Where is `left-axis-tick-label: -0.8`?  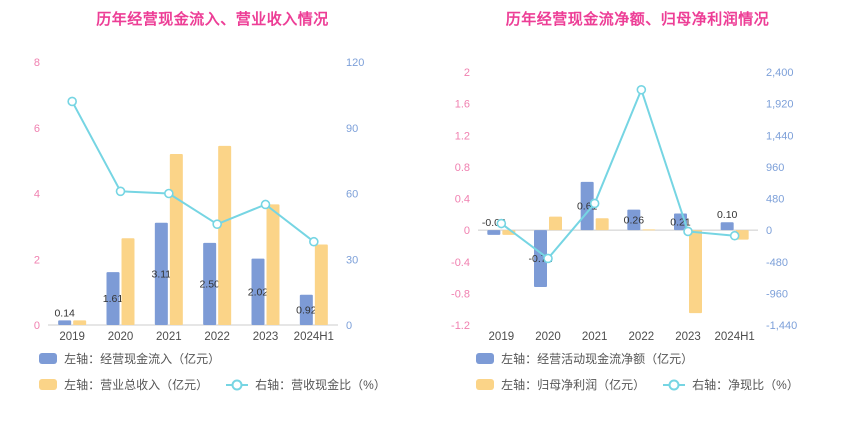
left-axis-tick-label: -0.8 is located at coordinates (460, 294).